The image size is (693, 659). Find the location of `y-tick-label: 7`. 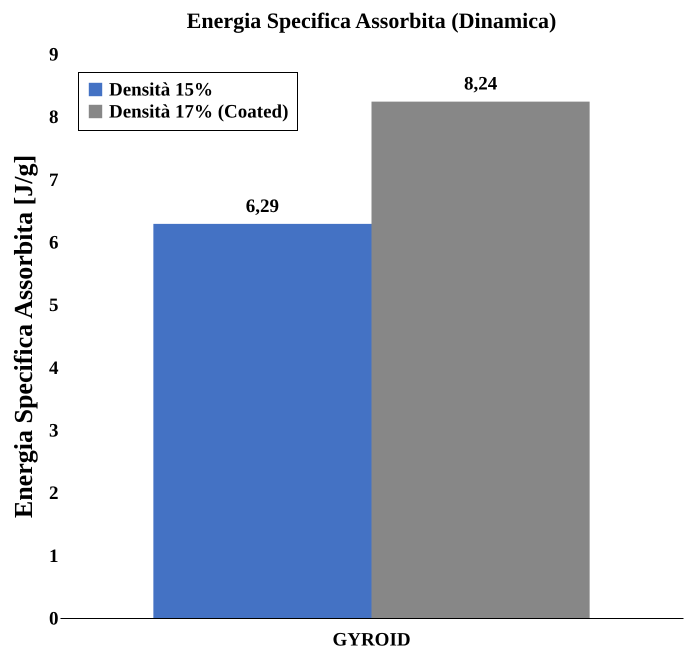

y-tick-label: 7 is located at coordinates (54, 180).